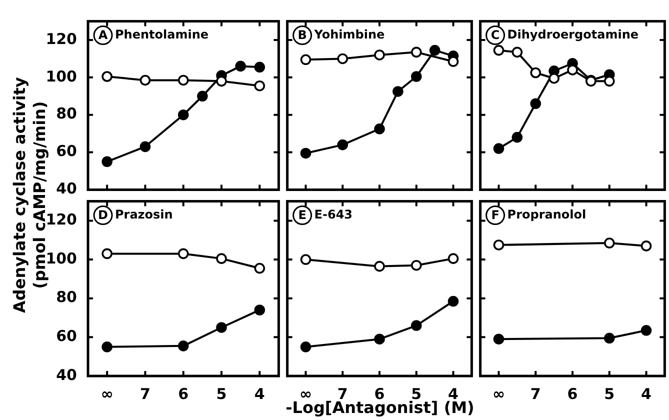 The height and width of the screenshot is (420, 669). I want to click on text: Propranolol, so click(546, 214).